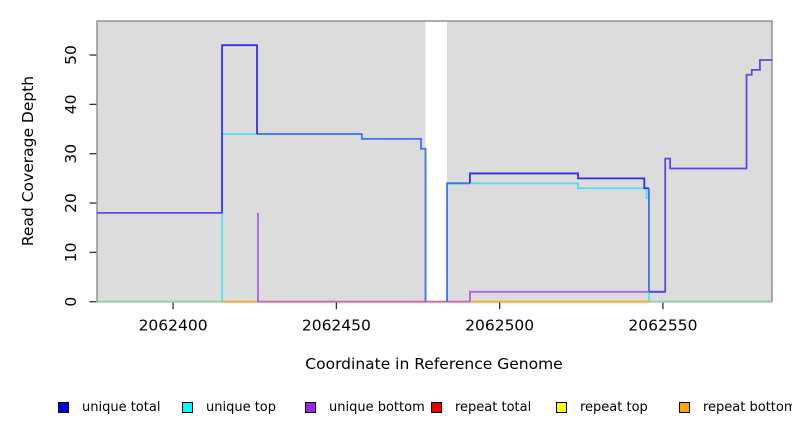 The height and width of the screenshot is (432, 792). What do you see at coordinates (433, 364) in the screenshot?
I see `x-axis-label: Coordinate in Reference Genome` at bounding box center [433, 364].